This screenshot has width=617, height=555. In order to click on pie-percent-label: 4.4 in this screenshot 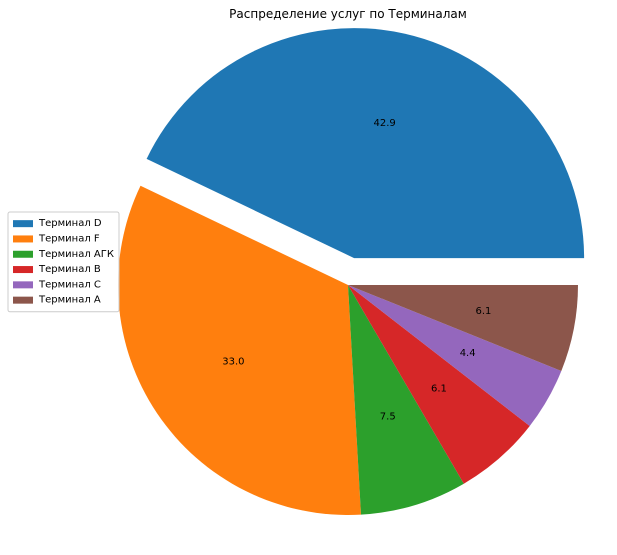, I will do `click(468, 353)`.